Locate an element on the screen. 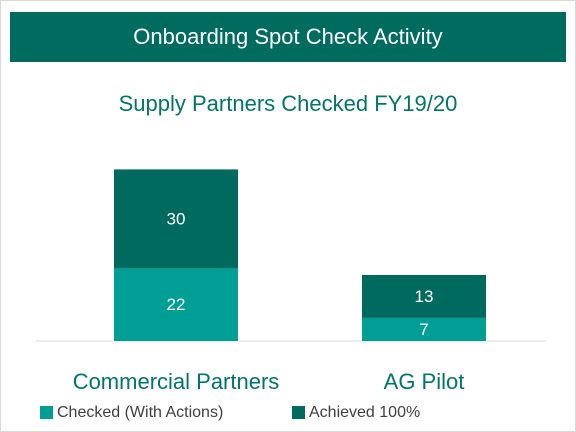  legend-label: Achieved 100% is located at coordinates (364, 412).